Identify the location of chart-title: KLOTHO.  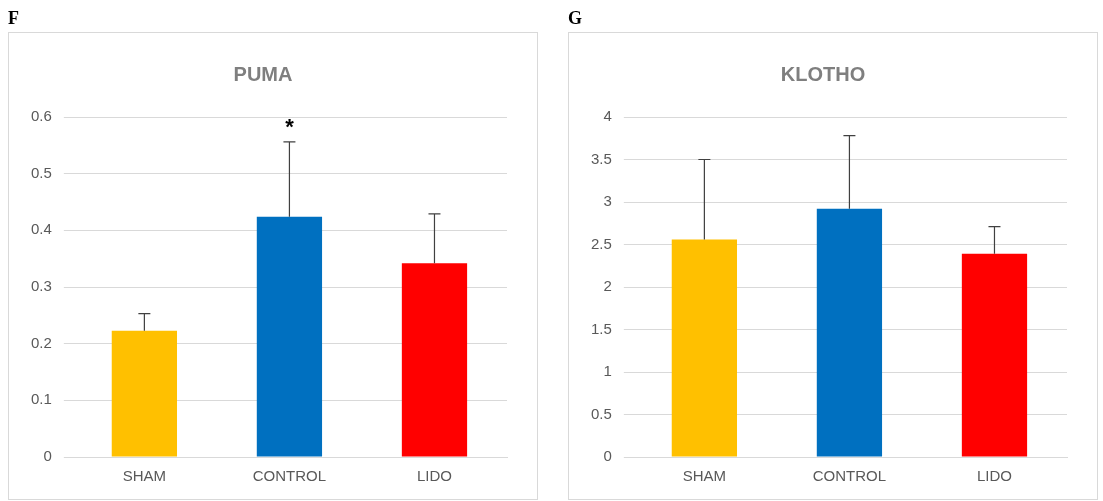
(823, 73).